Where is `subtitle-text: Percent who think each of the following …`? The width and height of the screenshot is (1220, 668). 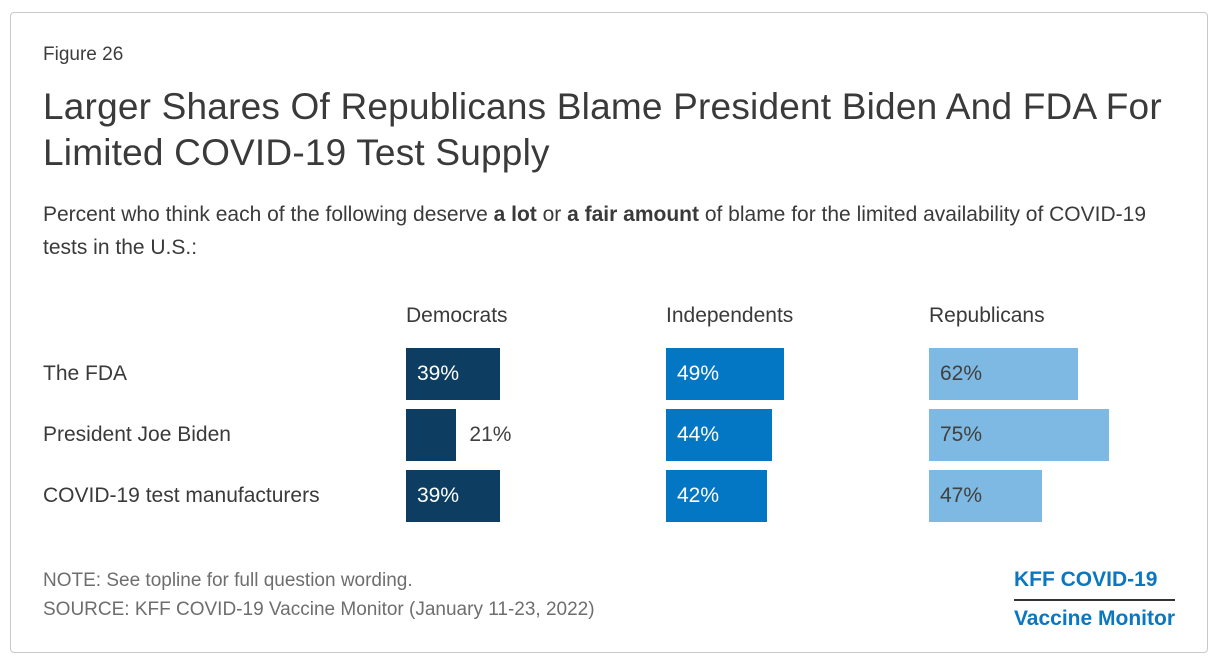
subtitle-text: Percent who think each of the following … is located at coordinates (268, 214).